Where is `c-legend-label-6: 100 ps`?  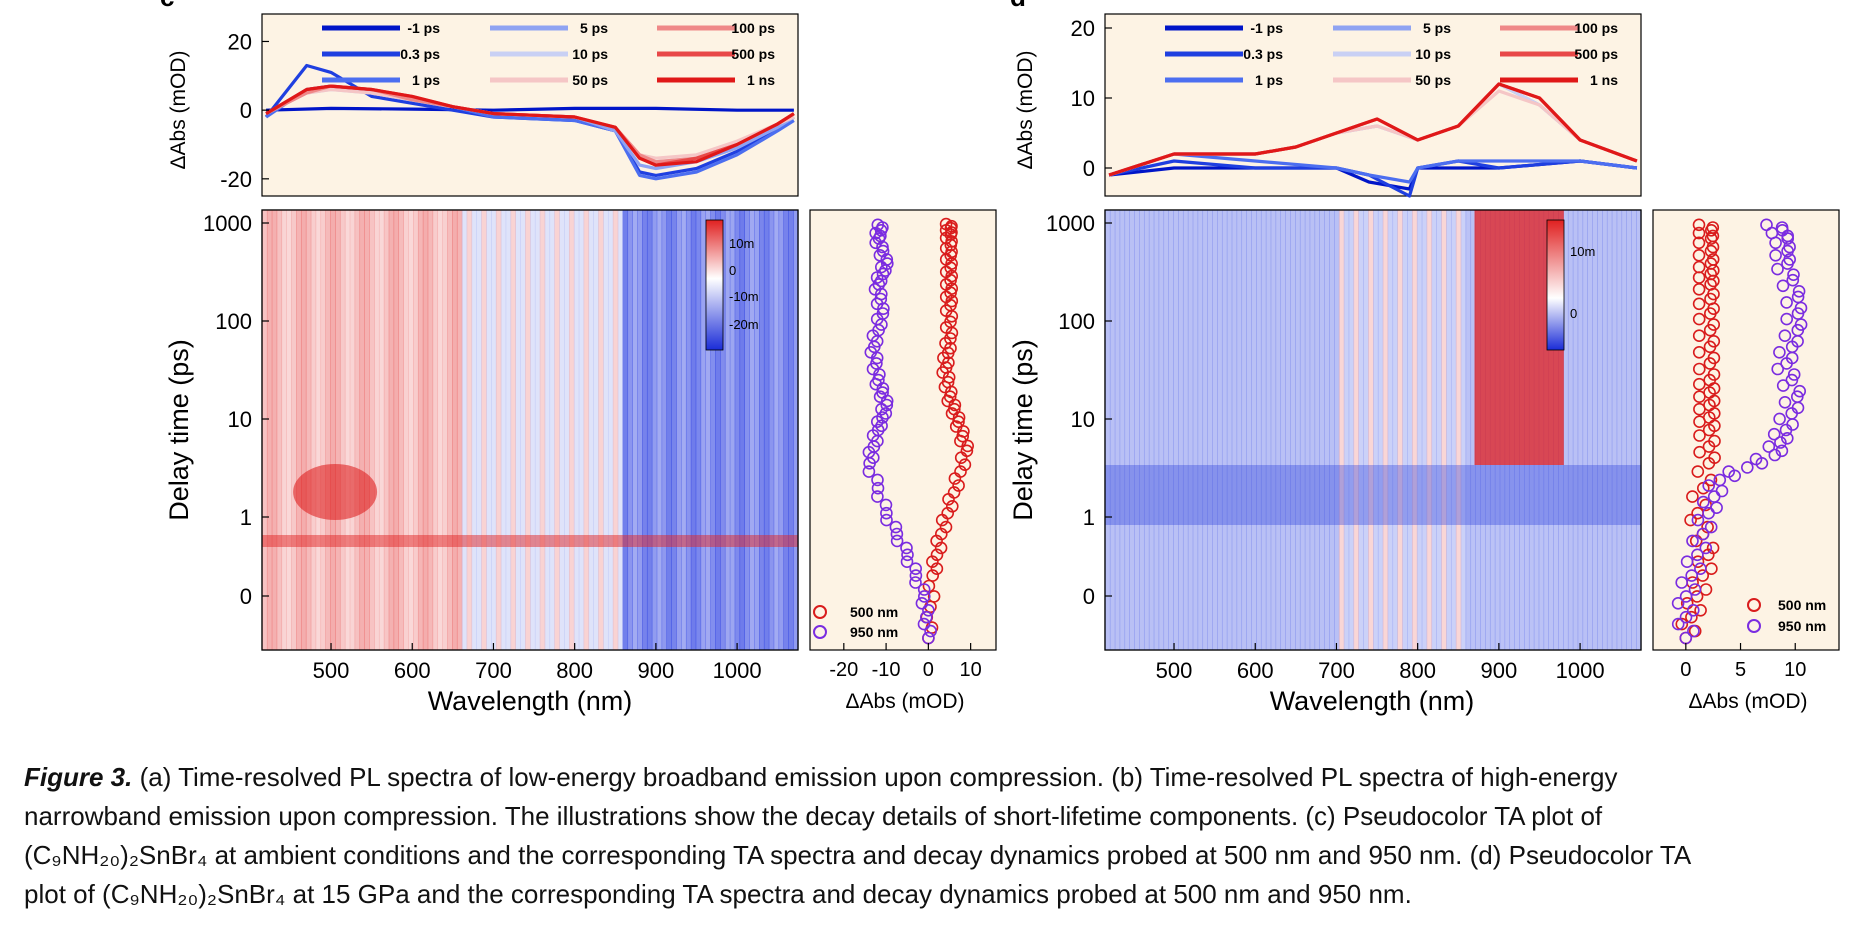 c-legend-label-6: 100 ps is located at coordinates (753, 28).